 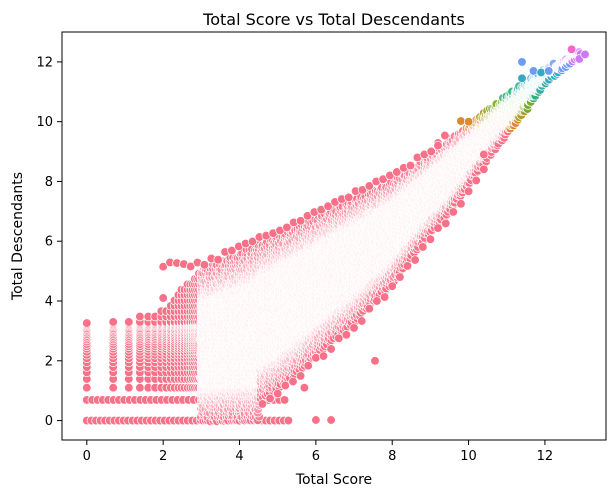 I want to click on x-axis-ticks: 0 2 4 6 8 10 12, so click(x=318, y=452).